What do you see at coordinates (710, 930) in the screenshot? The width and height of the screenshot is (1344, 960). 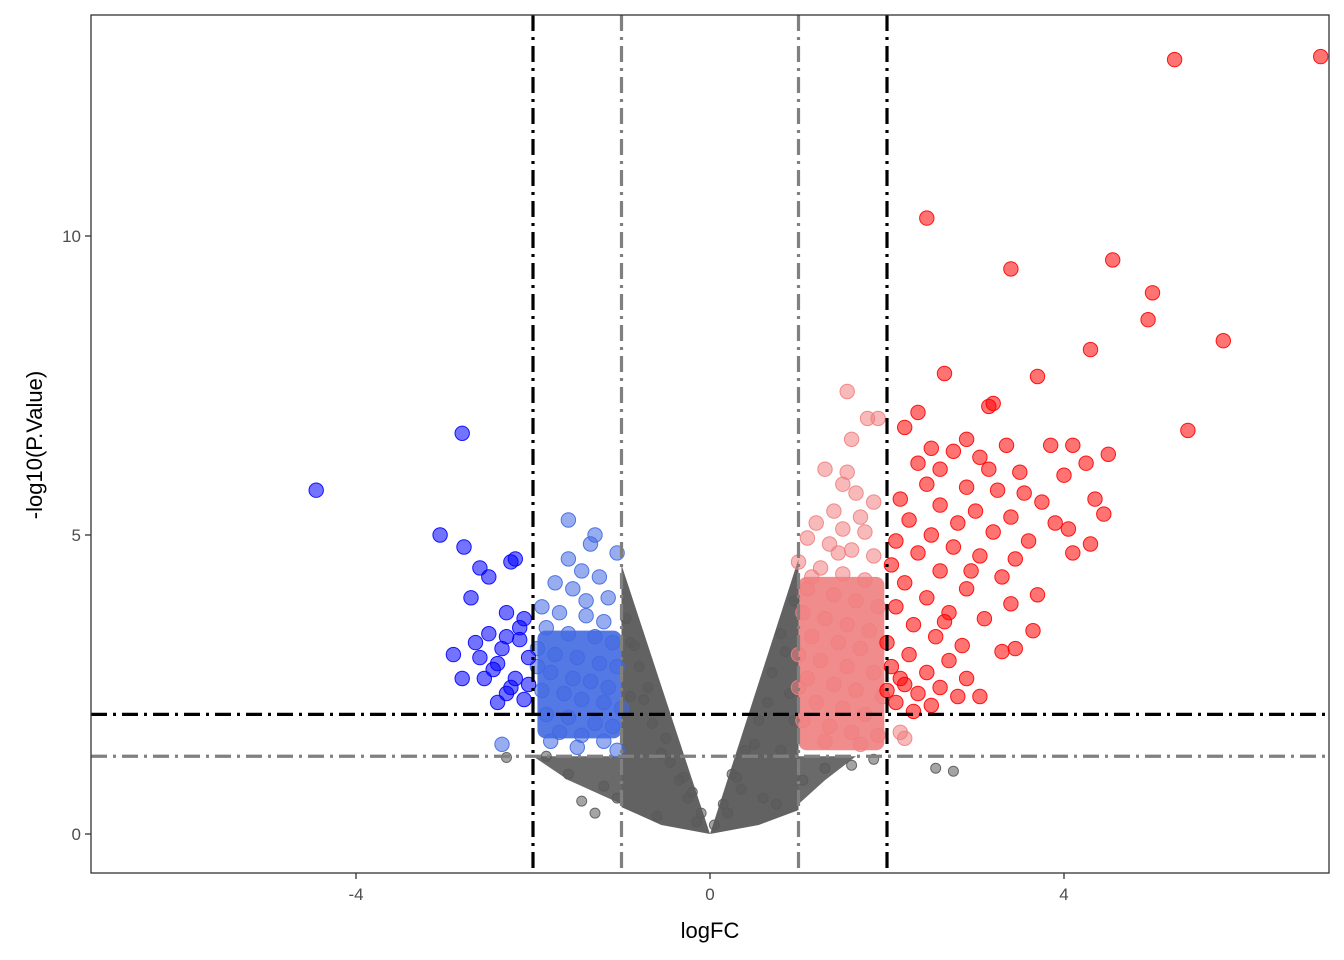 I see `x-axis-title: logFC` at bounding box center [710, 930].